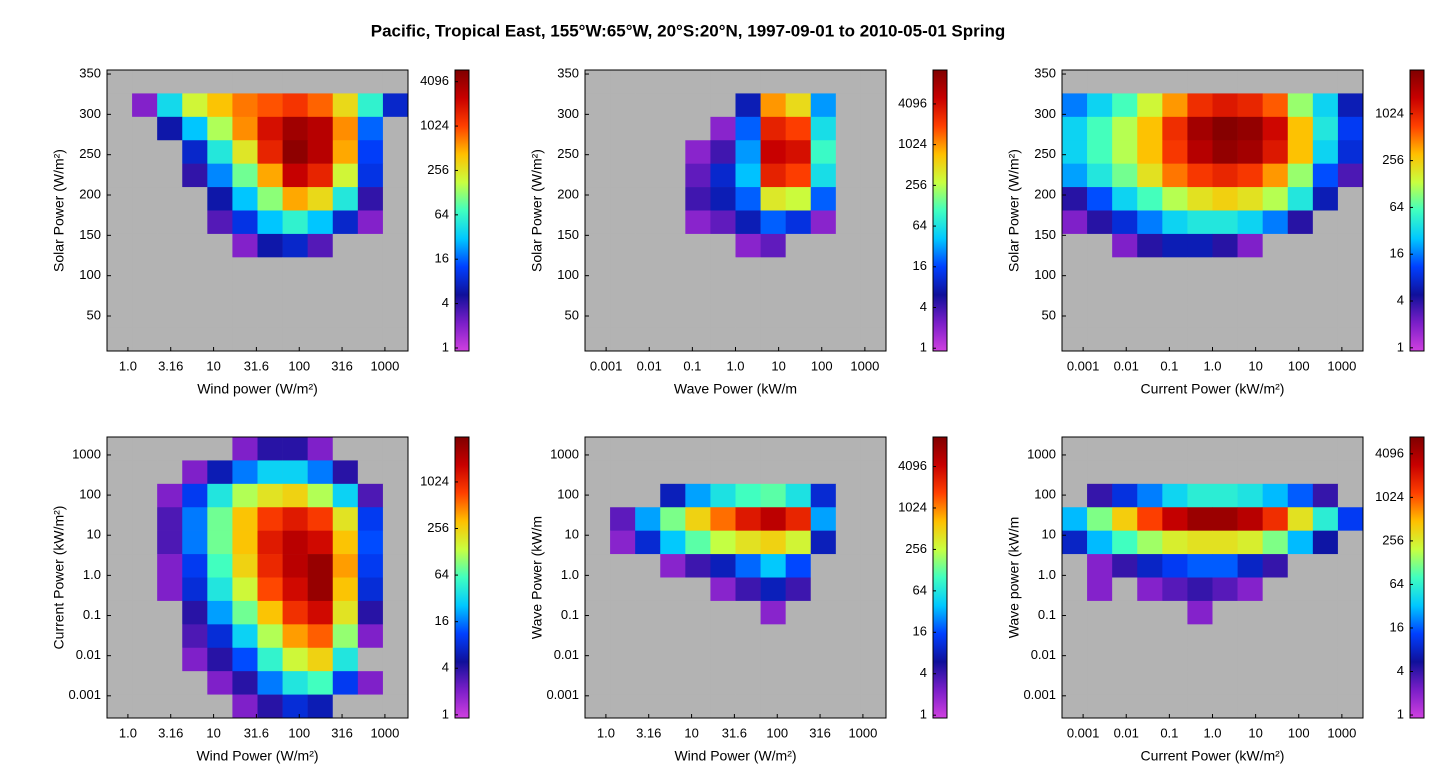  What do you see at coordinates (734, 732) in the screenshot?
I see `x-tick-label: 31.6` at bounding box center [734, 732].